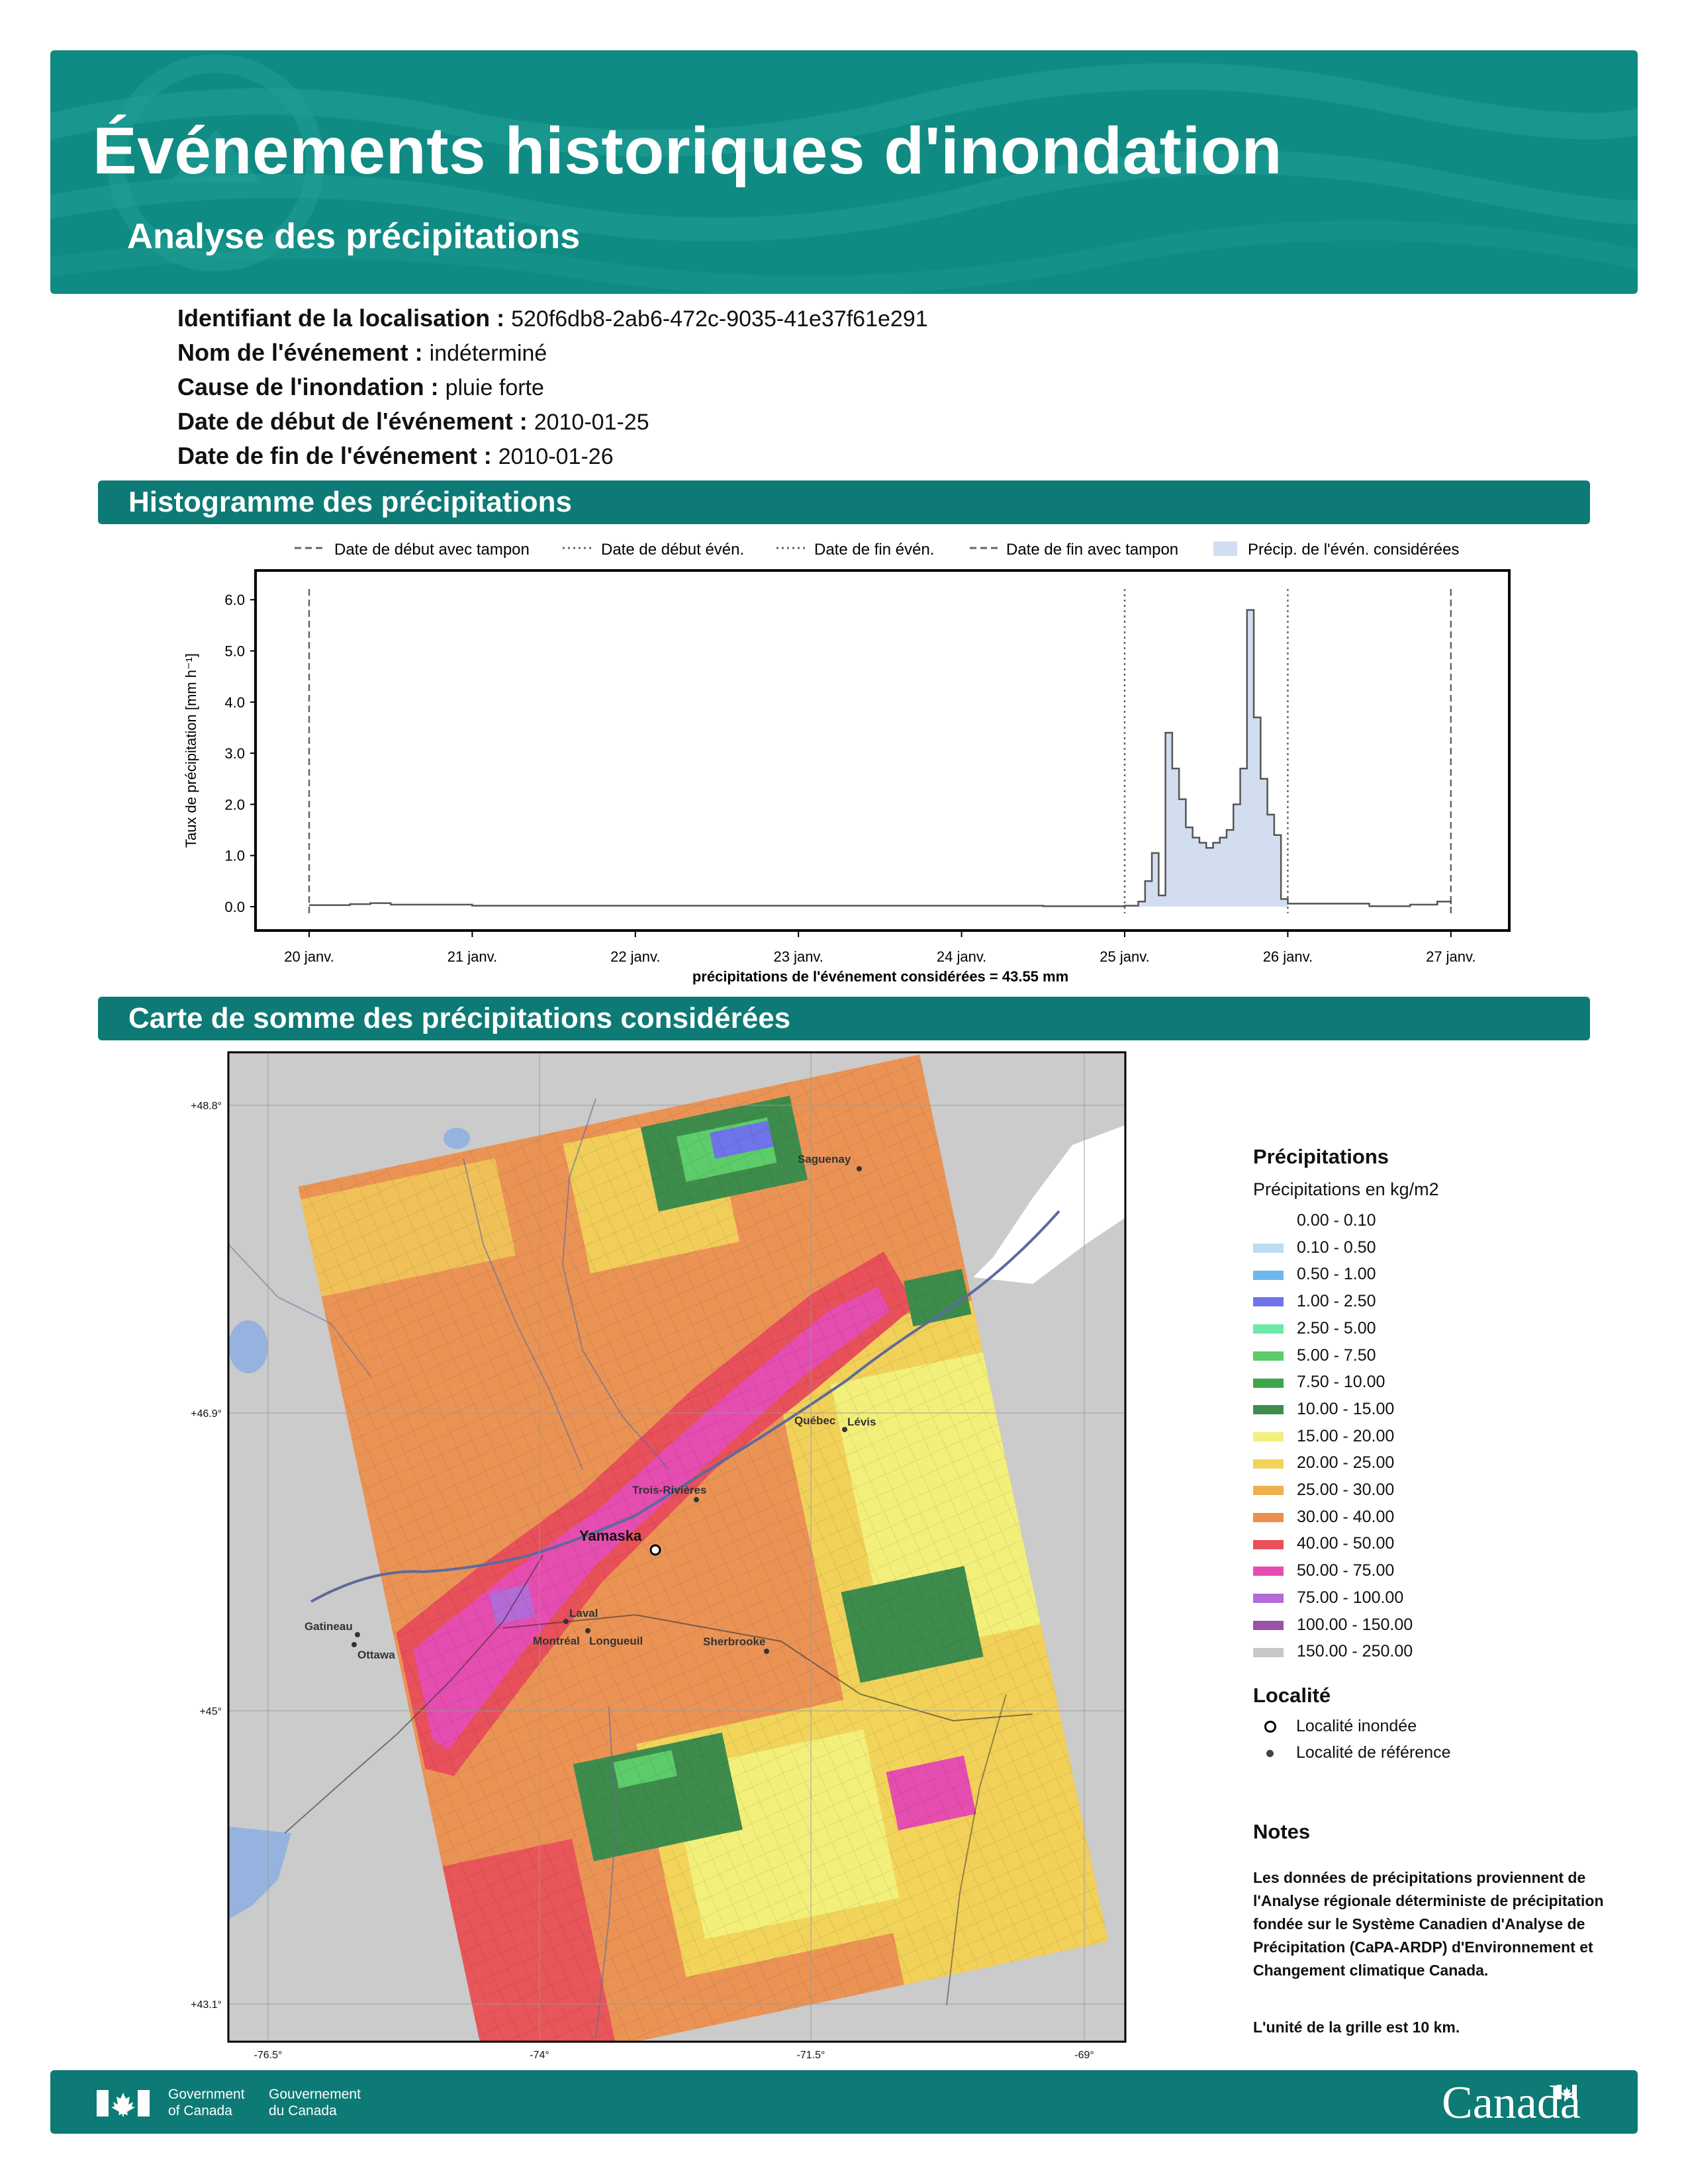 Image resolution: width=1688 pixels, height=2184 pixels. Describe the element at coordinates (1355, 1624) in the screenshot. I see `precip-class-label: 100.00 - 150.00` at that location.